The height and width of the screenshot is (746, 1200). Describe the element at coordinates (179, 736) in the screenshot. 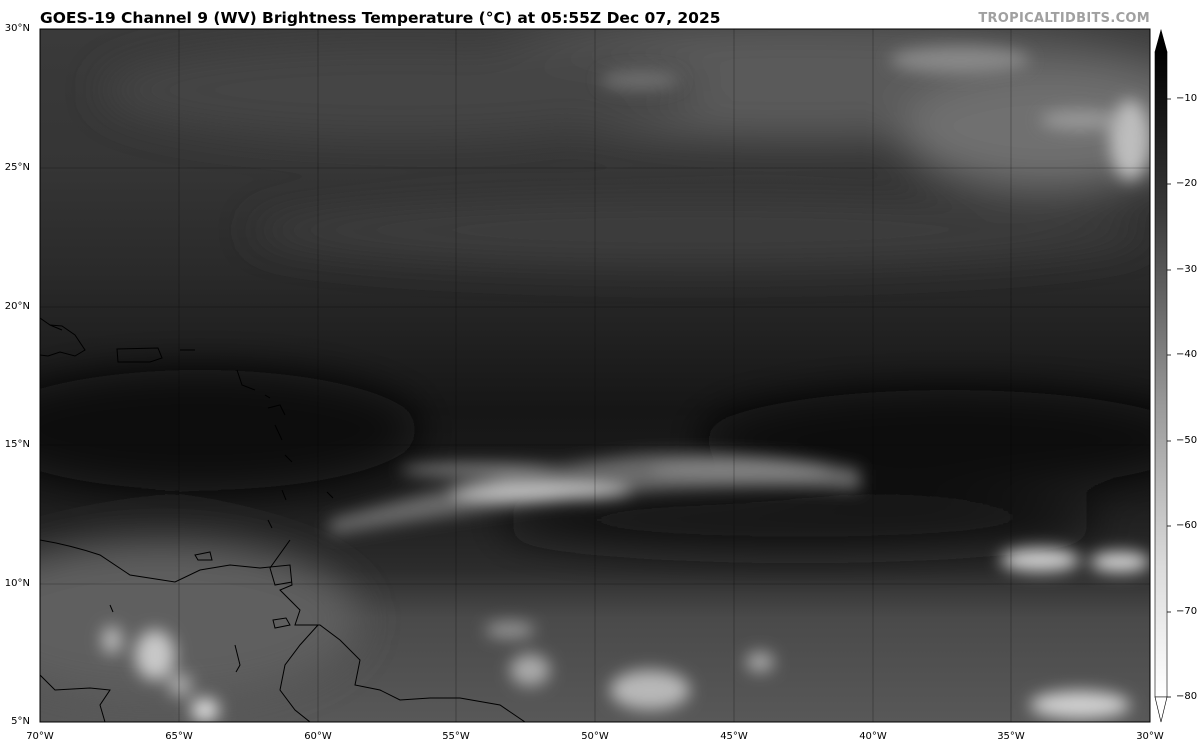

I see `lon-label: 65°W` at that location.